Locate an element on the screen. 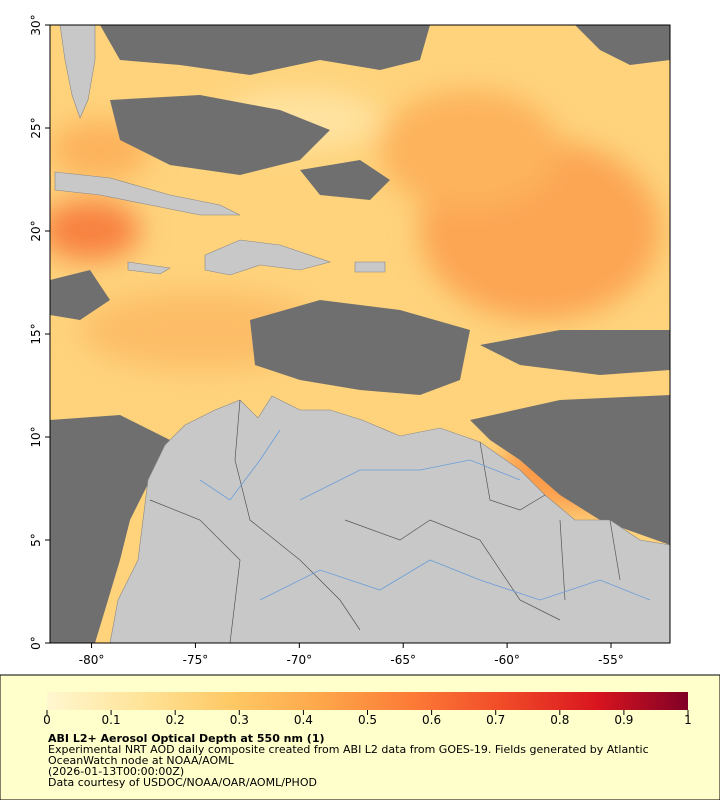  colorbar-tick-label: 0.9 is located at coordinates (623, 720).